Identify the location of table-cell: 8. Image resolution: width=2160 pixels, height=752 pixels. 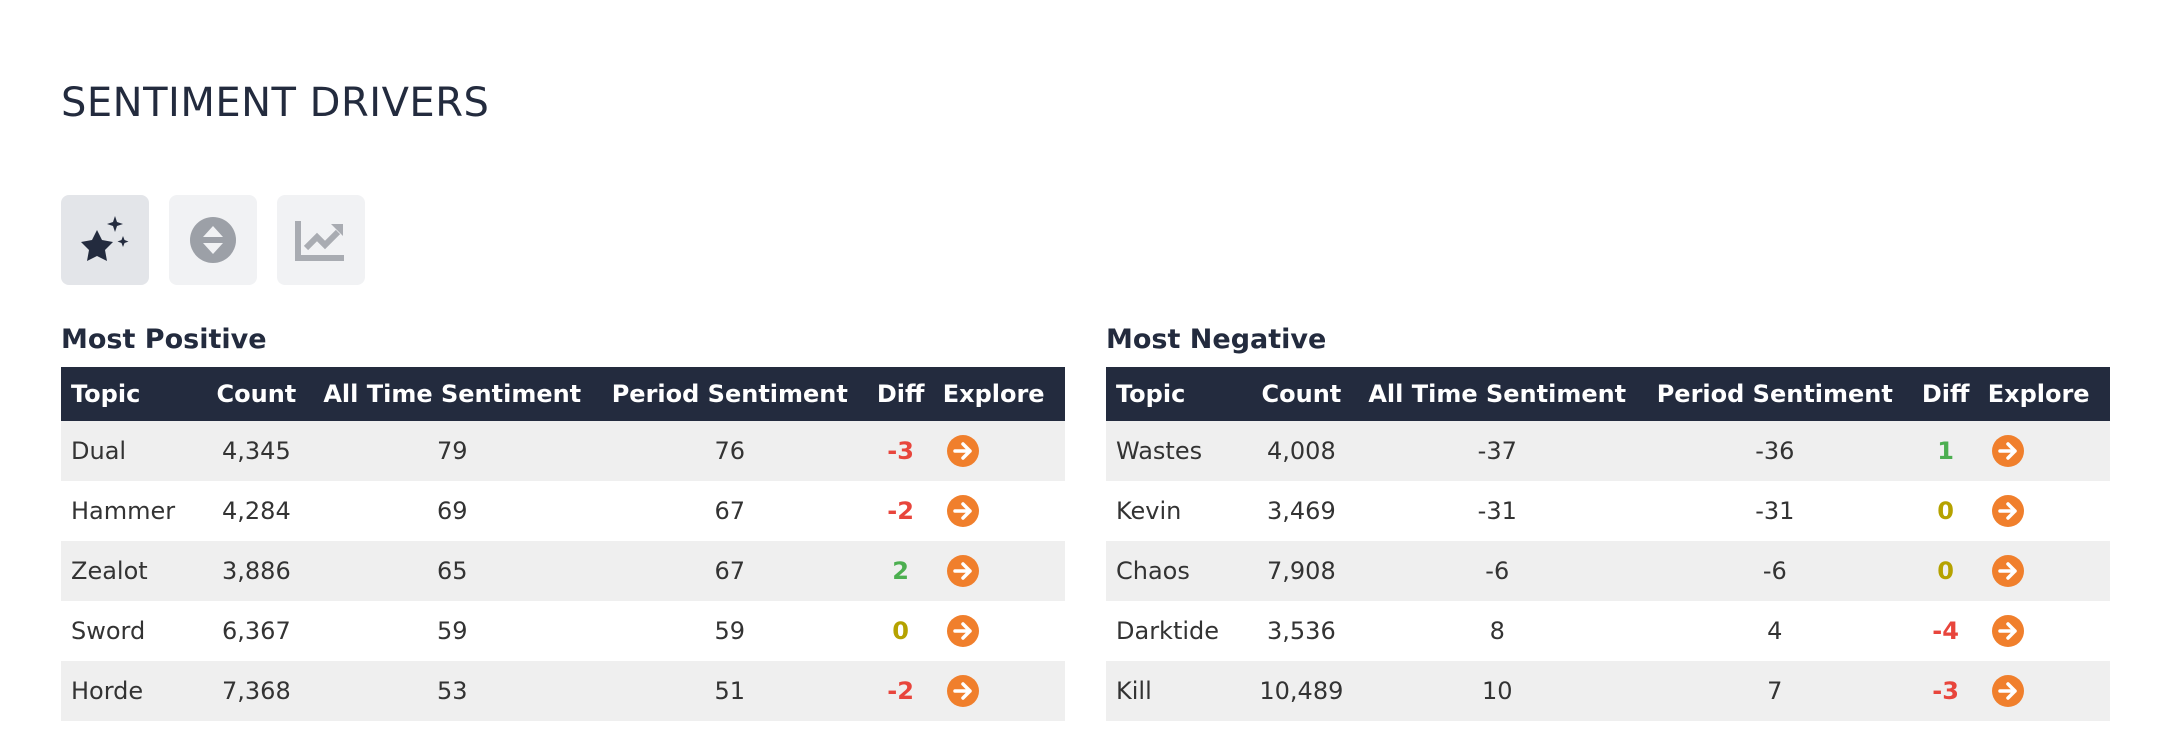
(1497, 631).